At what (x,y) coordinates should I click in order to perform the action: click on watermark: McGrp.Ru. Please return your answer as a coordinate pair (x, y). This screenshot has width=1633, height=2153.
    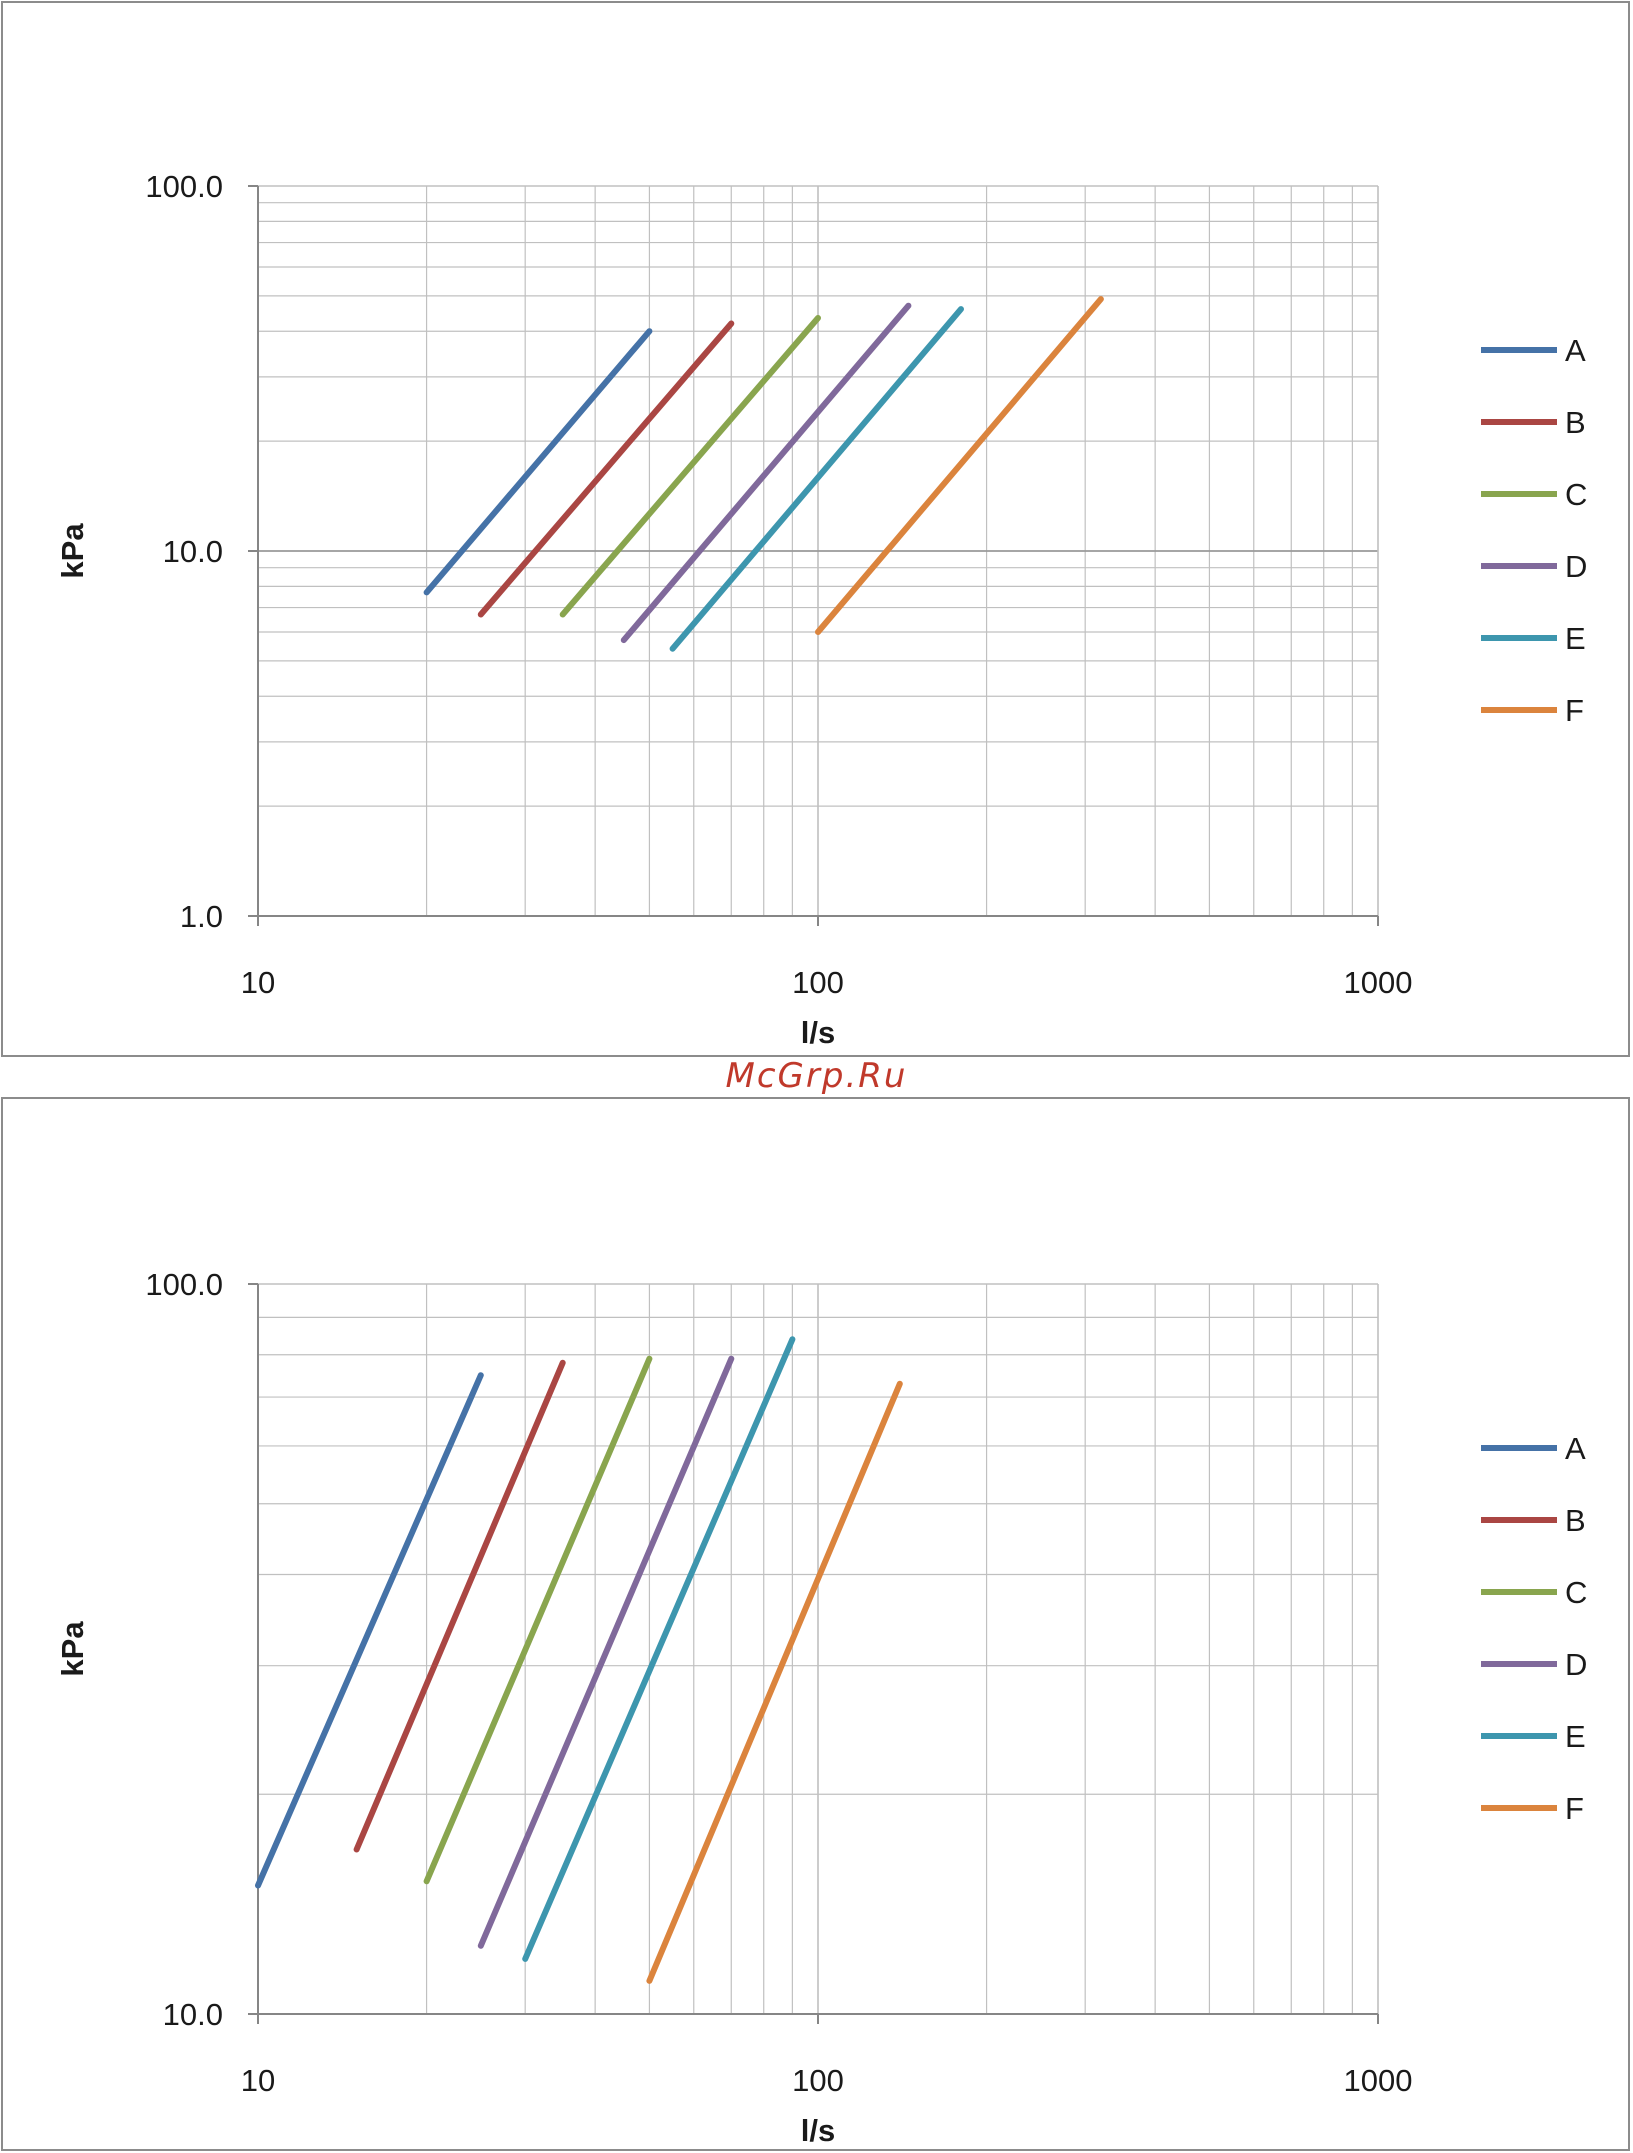
    Looking at the image, I should click on (816, 1076).